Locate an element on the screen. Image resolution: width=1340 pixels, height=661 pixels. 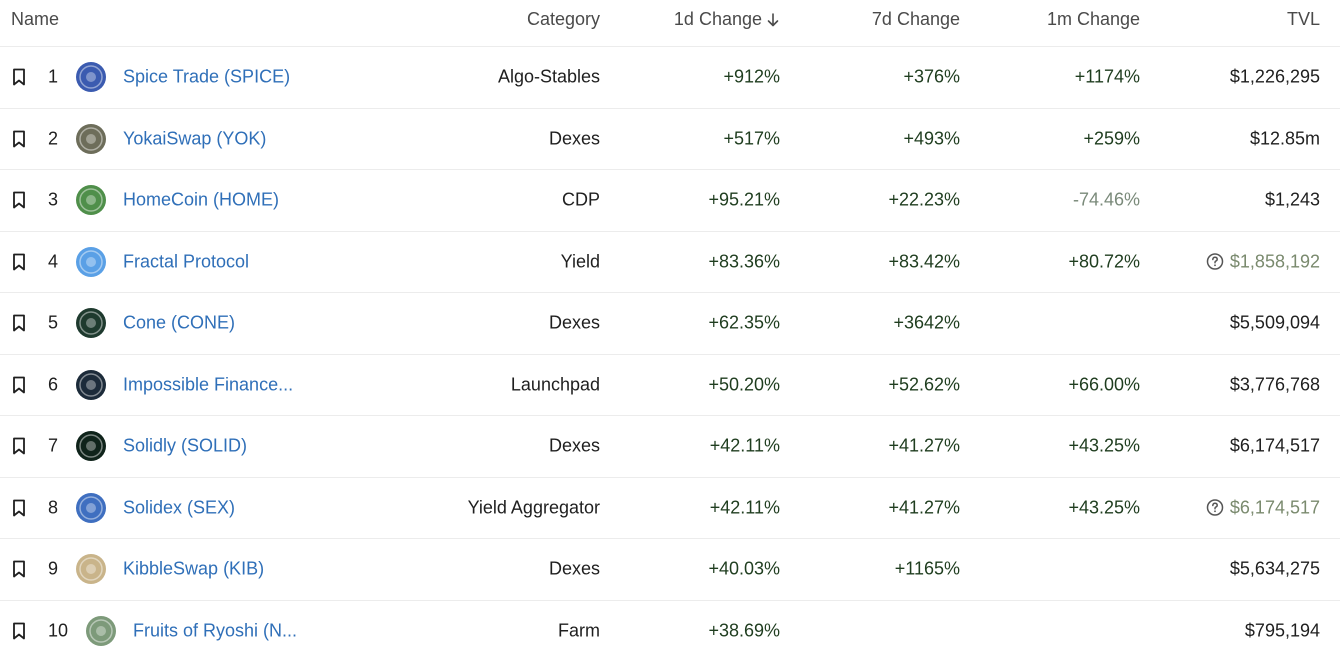
tvl-value: $5,509,094 is located at coordinates (1275, 323).